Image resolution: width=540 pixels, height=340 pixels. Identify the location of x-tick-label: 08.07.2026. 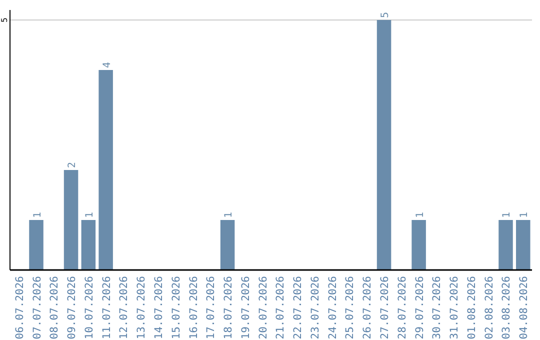
(54, 308).